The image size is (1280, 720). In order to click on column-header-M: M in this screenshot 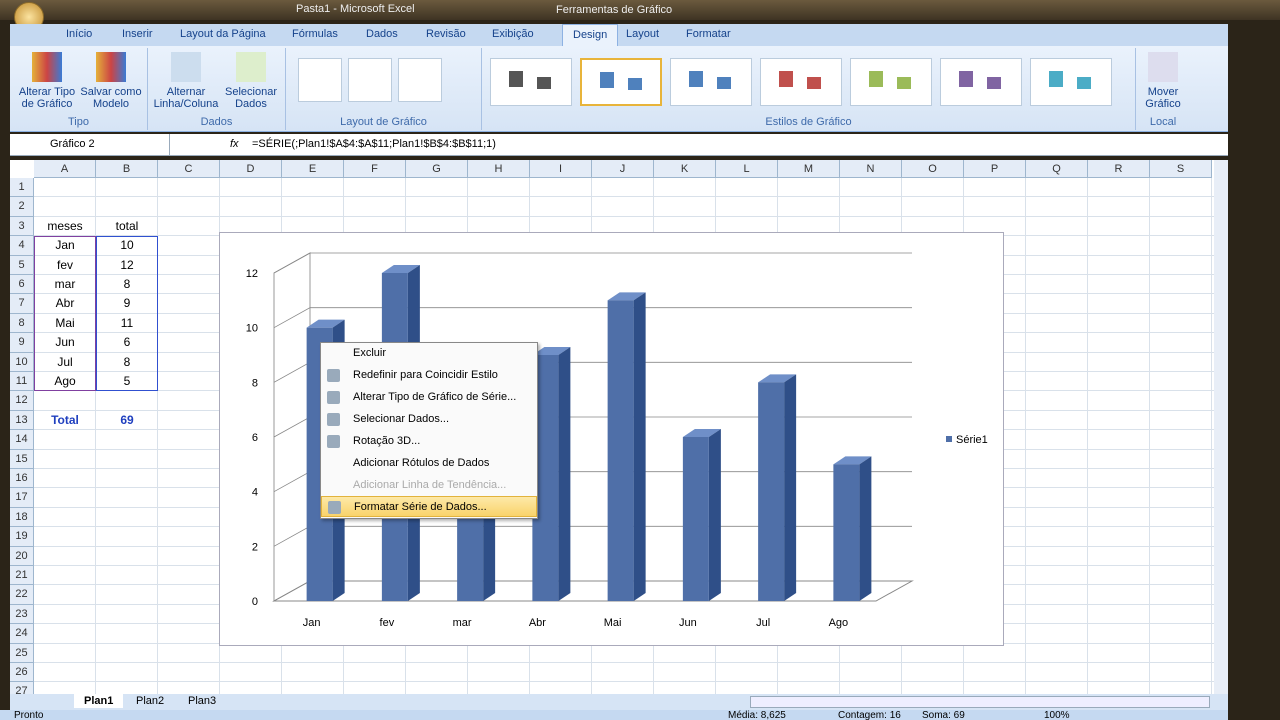, I will do `click(809, 169)`.